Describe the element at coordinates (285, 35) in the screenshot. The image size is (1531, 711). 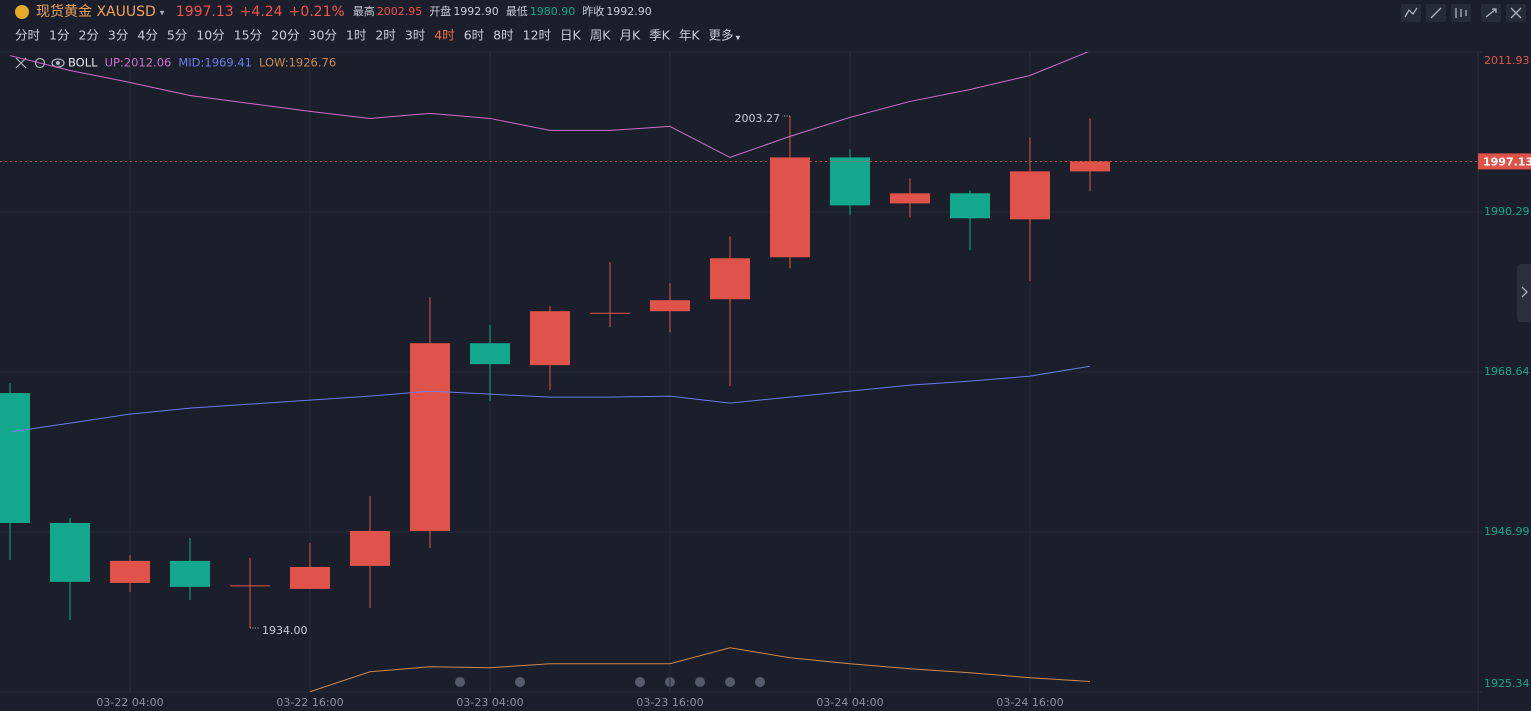
I see `period-button: 20分` at that location.